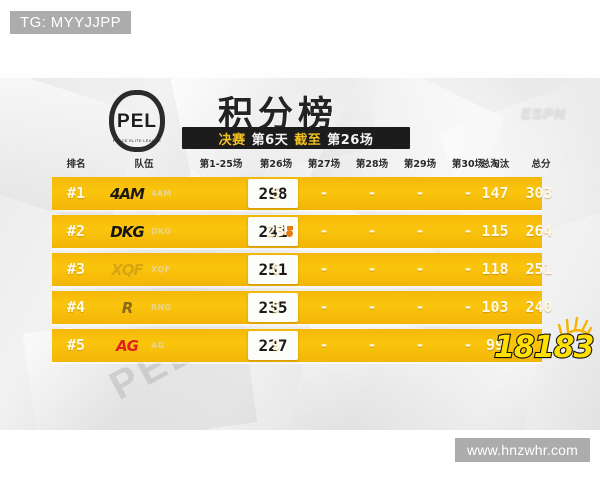  I want to click on cell-rank: #4, so click(76, 307).